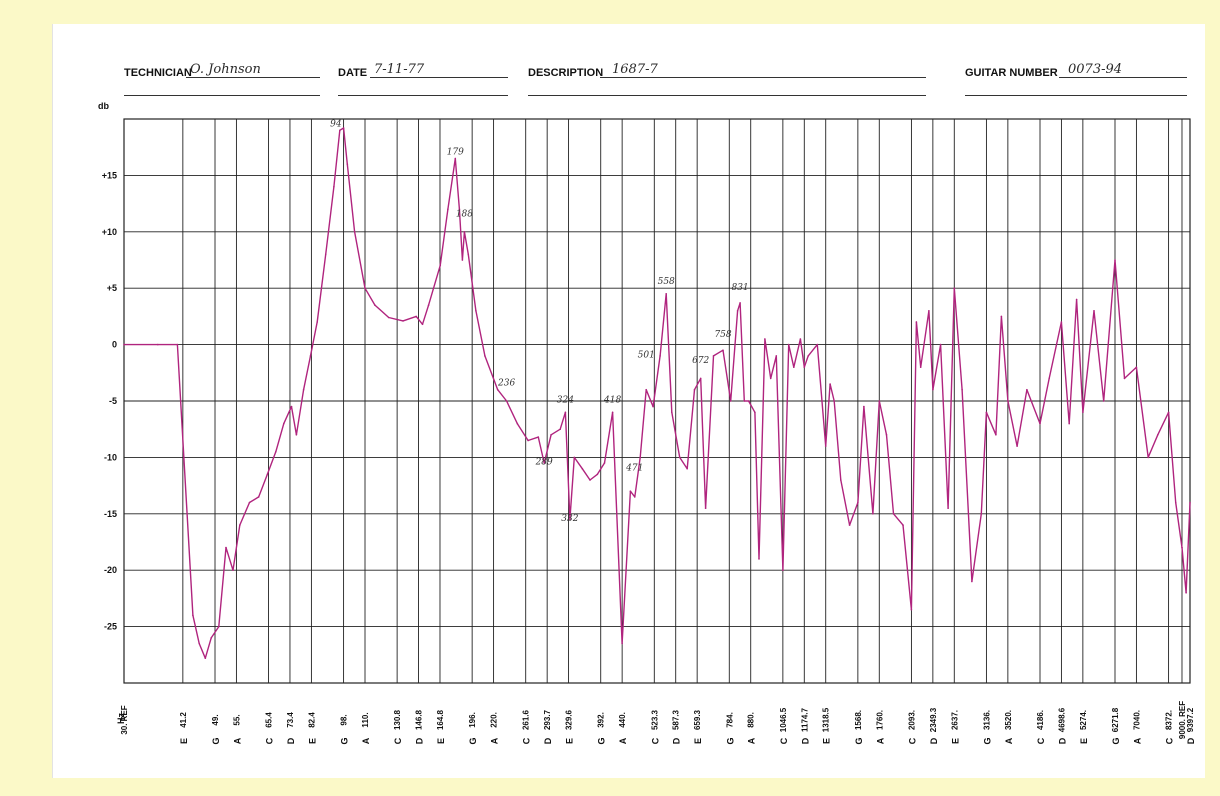 This screenshot has width=1220, height=796. Describe the element at coordinates (1190, 719) in the screenshot. I see `x-tick-freq-label: 9397.2` at that location.